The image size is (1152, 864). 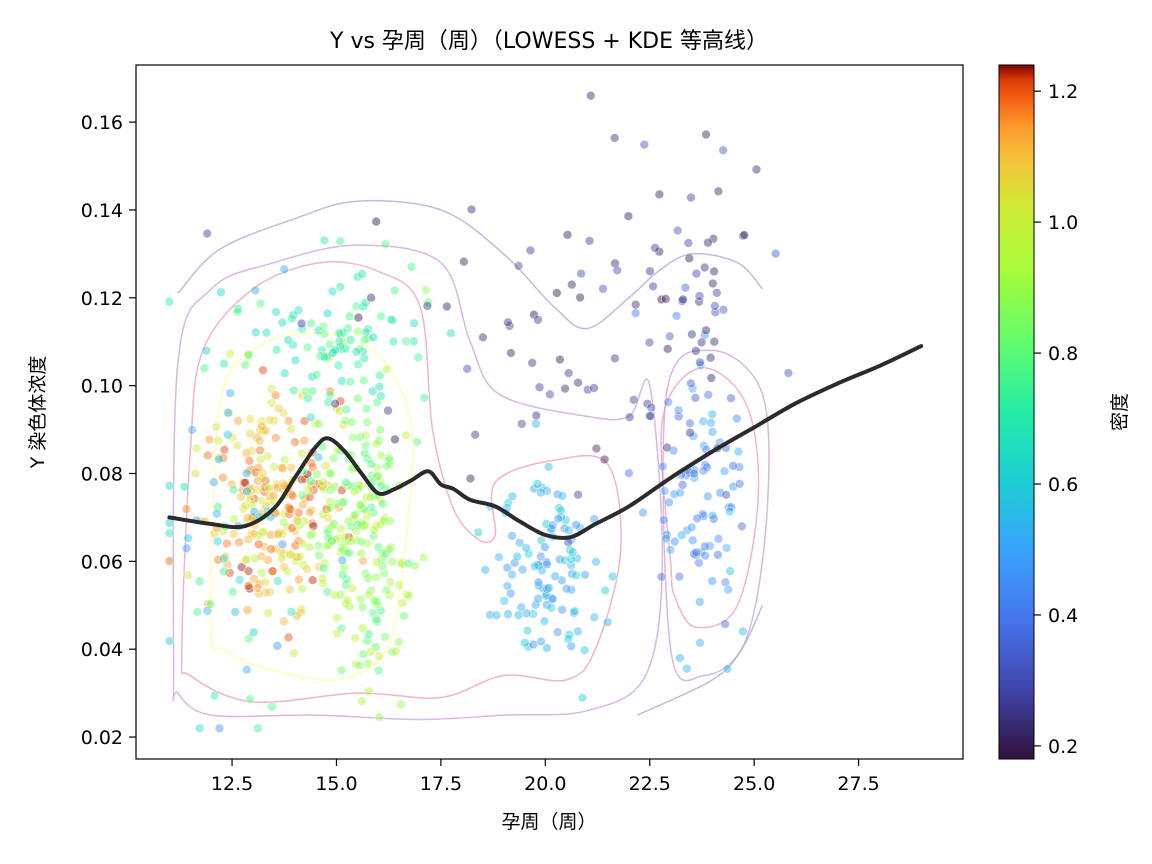 I want to click on chart-title: Y vs 孕周（周）（LOWESS + KDE 等高线）, so click(x=548, y=41).